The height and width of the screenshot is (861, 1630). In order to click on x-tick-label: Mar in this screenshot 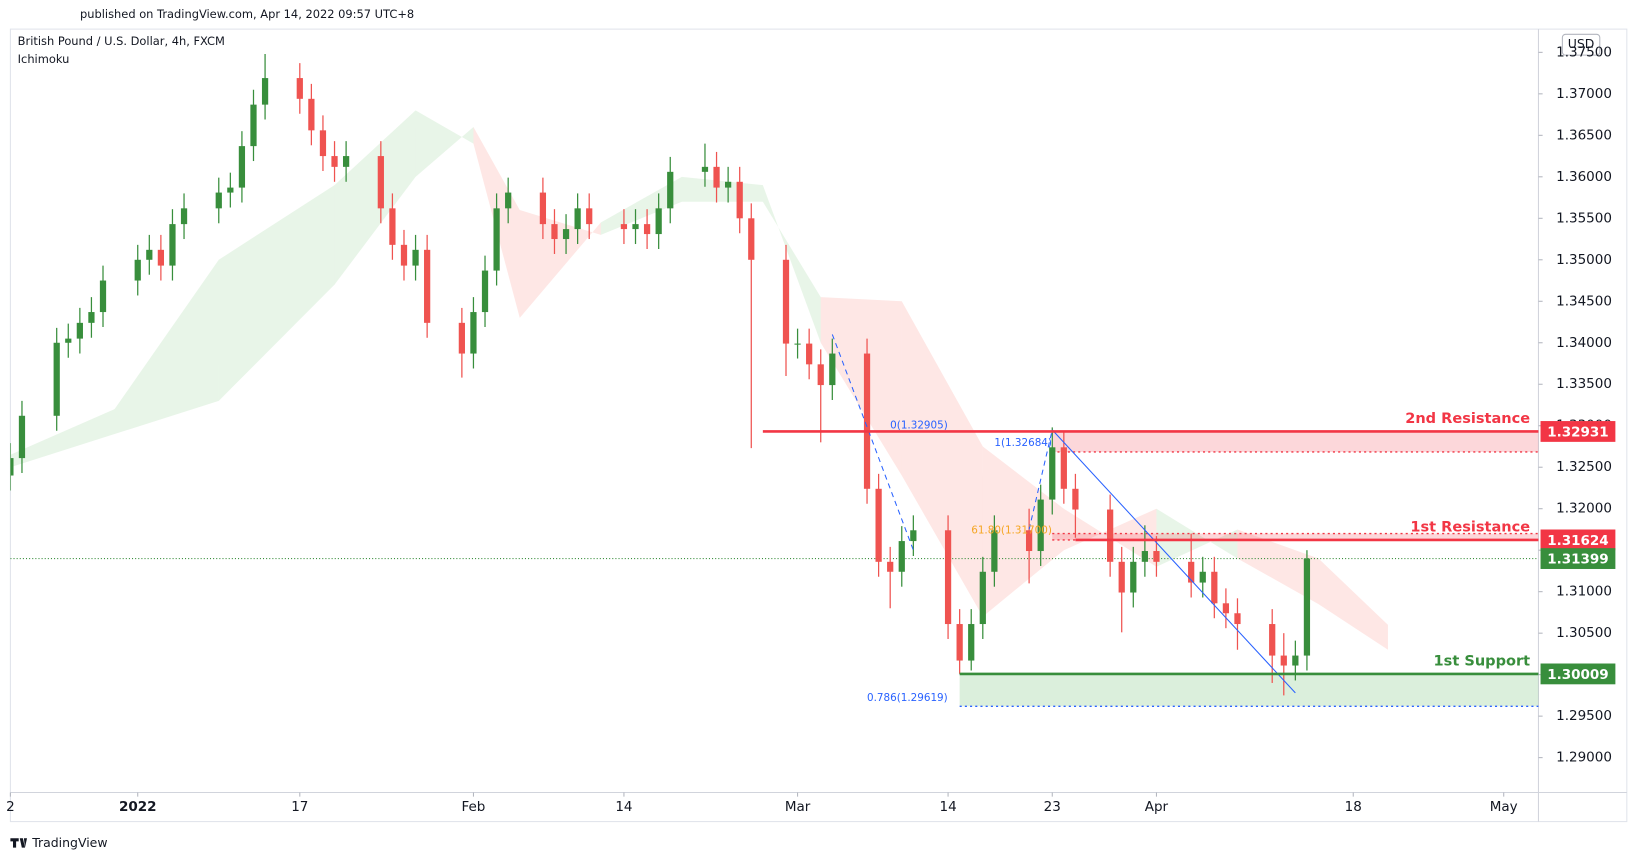, I will do `click(798, 807)`.